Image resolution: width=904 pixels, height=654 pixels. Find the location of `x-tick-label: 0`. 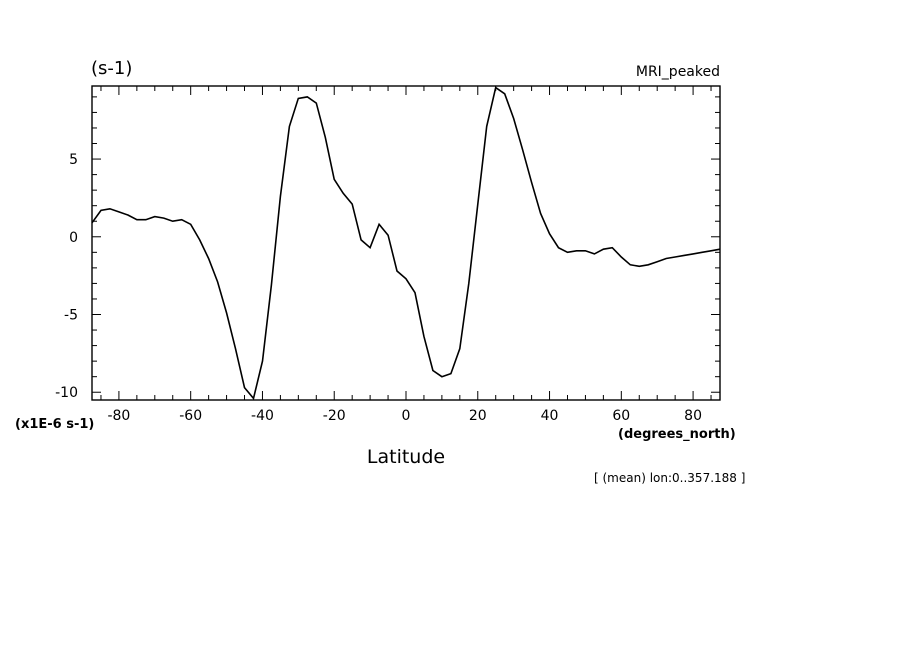

x-tick-label: 0 is located at coordinates (406, 416).